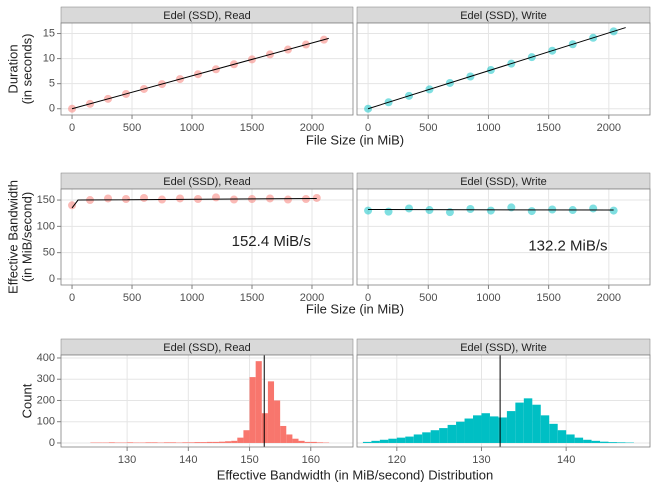 This screenshot has height=492, width=656. What do you see at coordinates (311, 460) in the screenshot?
I see `x-tick-label: 160` at bounding box center [311, 460].